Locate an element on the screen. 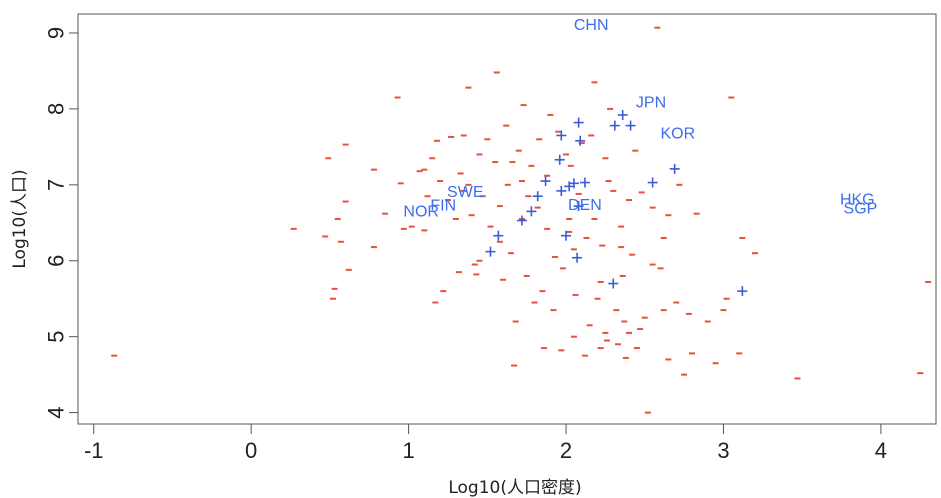  x-tick-label: 2 is located at coordinates (566, 450).